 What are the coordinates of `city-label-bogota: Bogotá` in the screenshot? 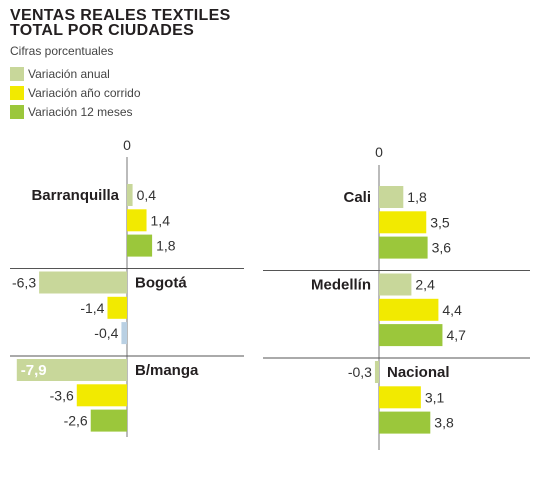 It's located at (161, 283).